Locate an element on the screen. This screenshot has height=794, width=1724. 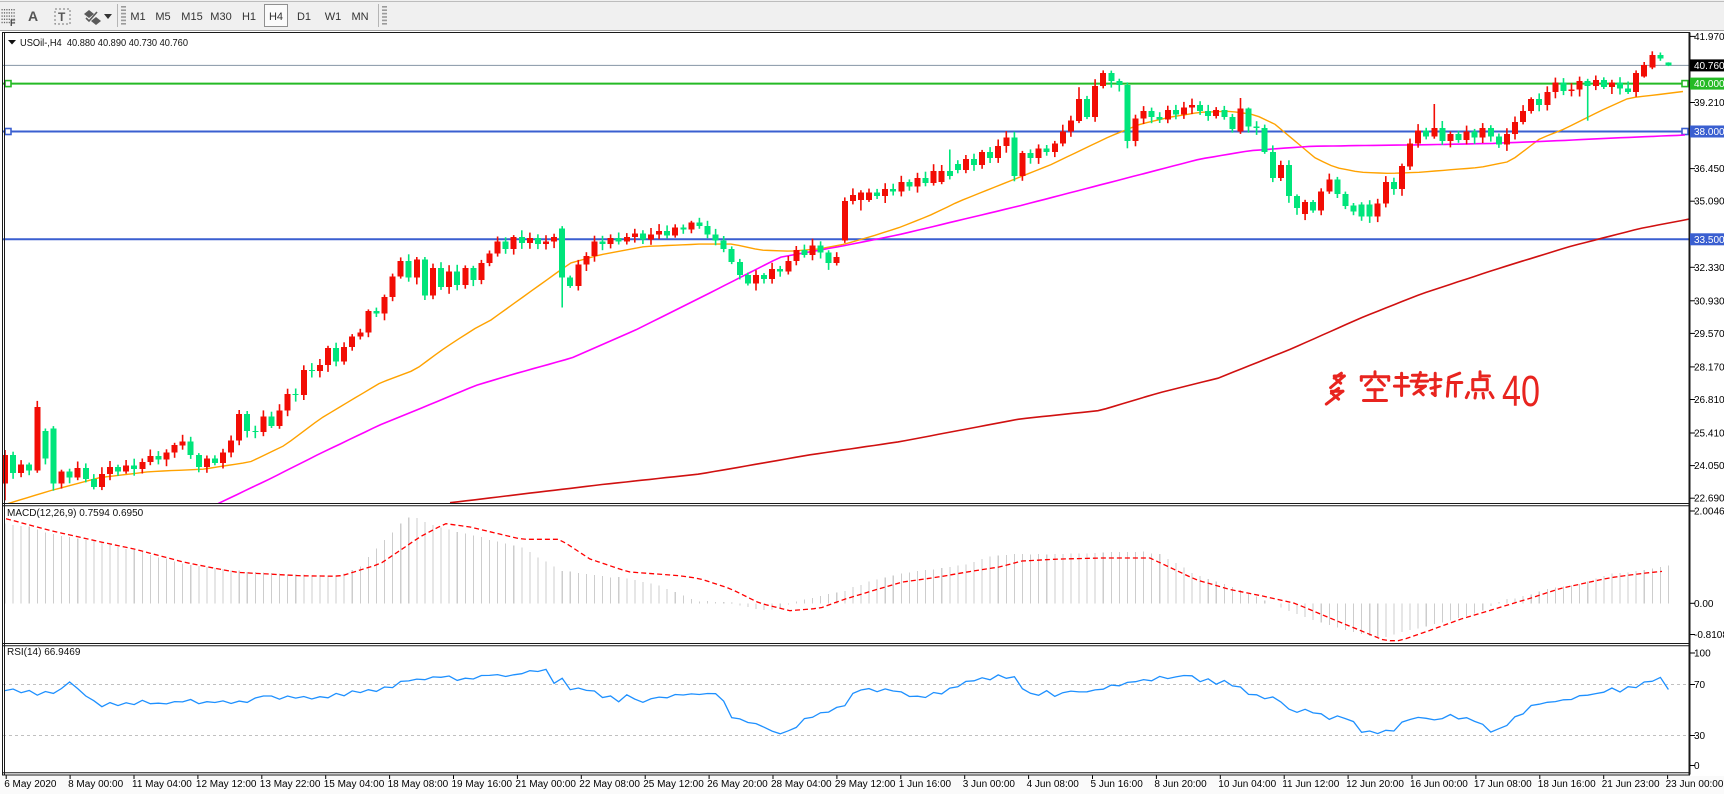
svg-text: M30 is located at coordinates (220, 17).